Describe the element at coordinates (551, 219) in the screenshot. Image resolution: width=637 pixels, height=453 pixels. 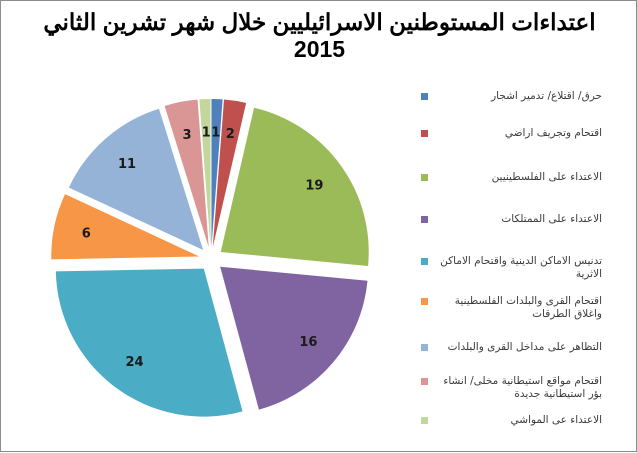
I see `legend-label: الاعتداء على الممتلكات` at that location.